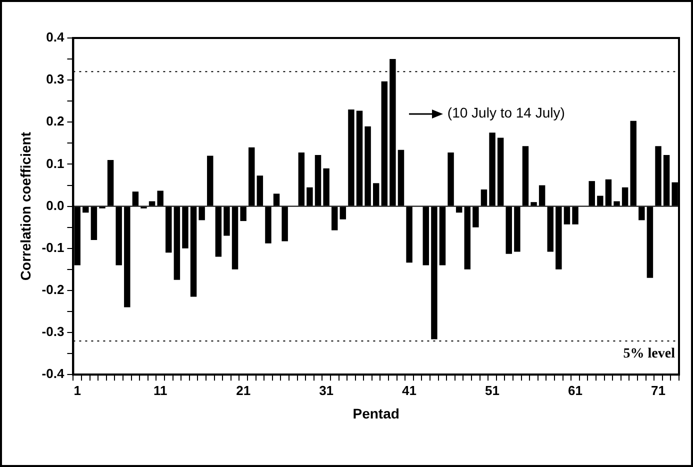 This screenshot has height=467, width=693. I want to click on y-tick-label: -0.3, so click(53, 332).